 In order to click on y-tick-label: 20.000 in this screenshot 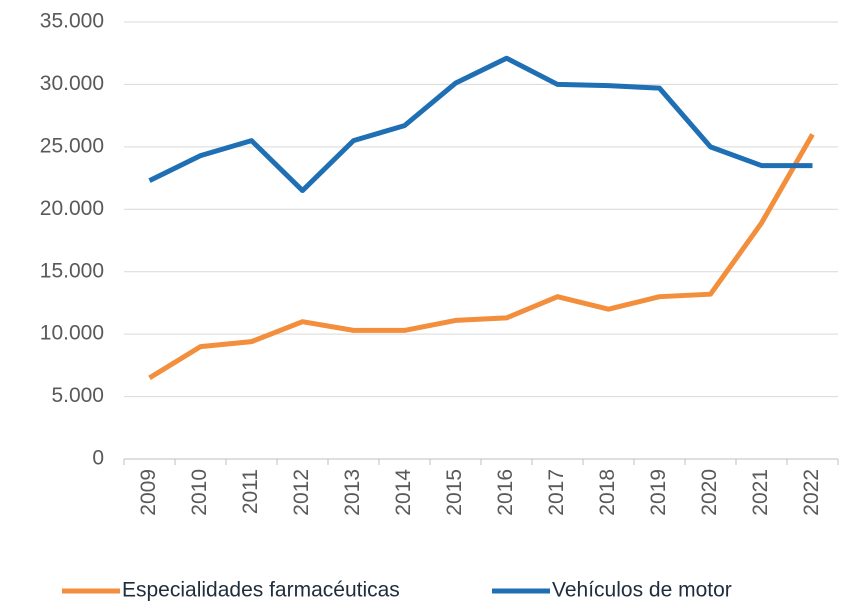, I will do `click(72, 208)`.